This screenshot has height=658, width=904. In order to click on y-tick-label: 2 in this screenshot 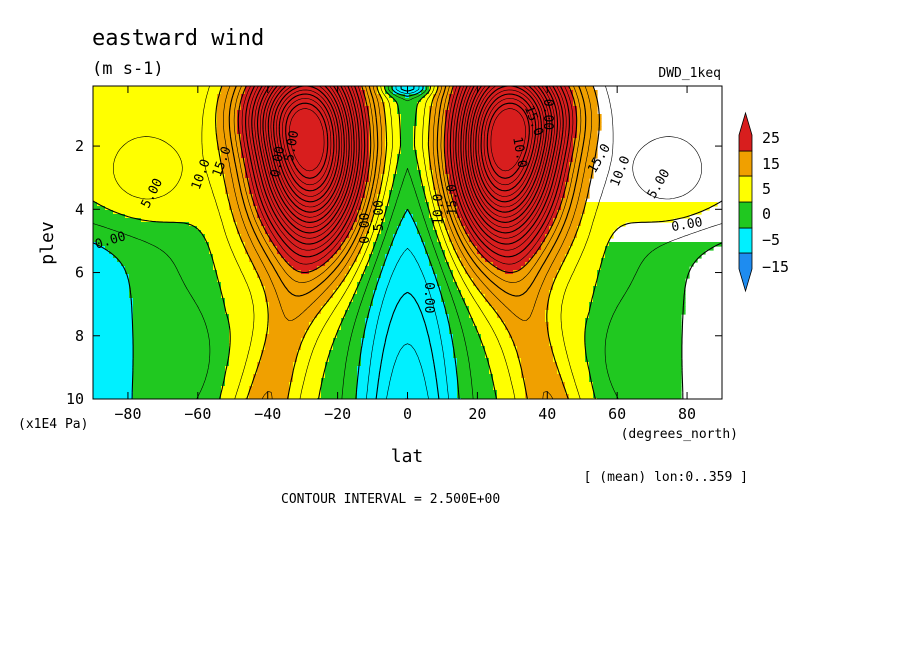, I will do `click(79, 146)`.